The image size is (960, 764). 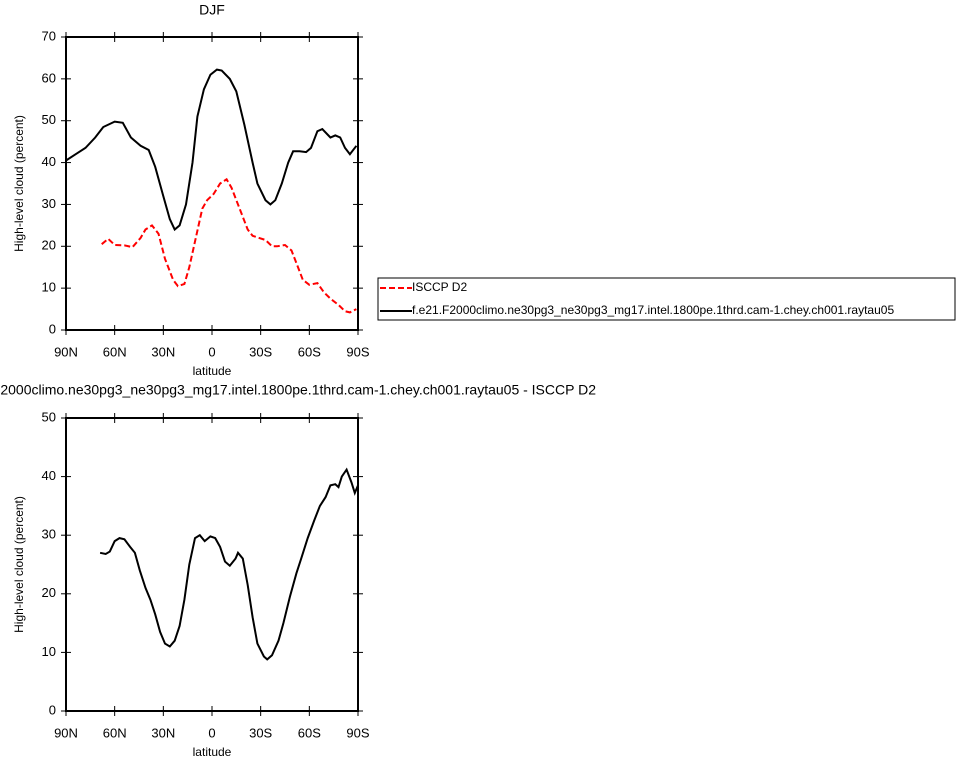 What do you see at coordinates (49, 77) in the screenshot?
I see `y-tick-label: 60` at bounding box center [49, 77].